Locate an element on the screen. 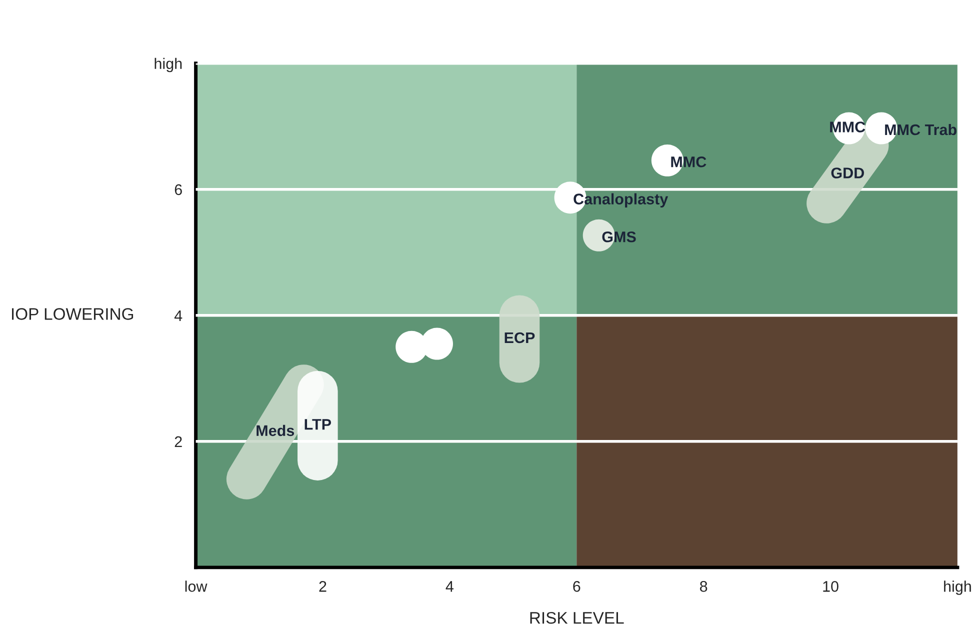 The image size is (979, 634). point is located at coordinates (437, 344).